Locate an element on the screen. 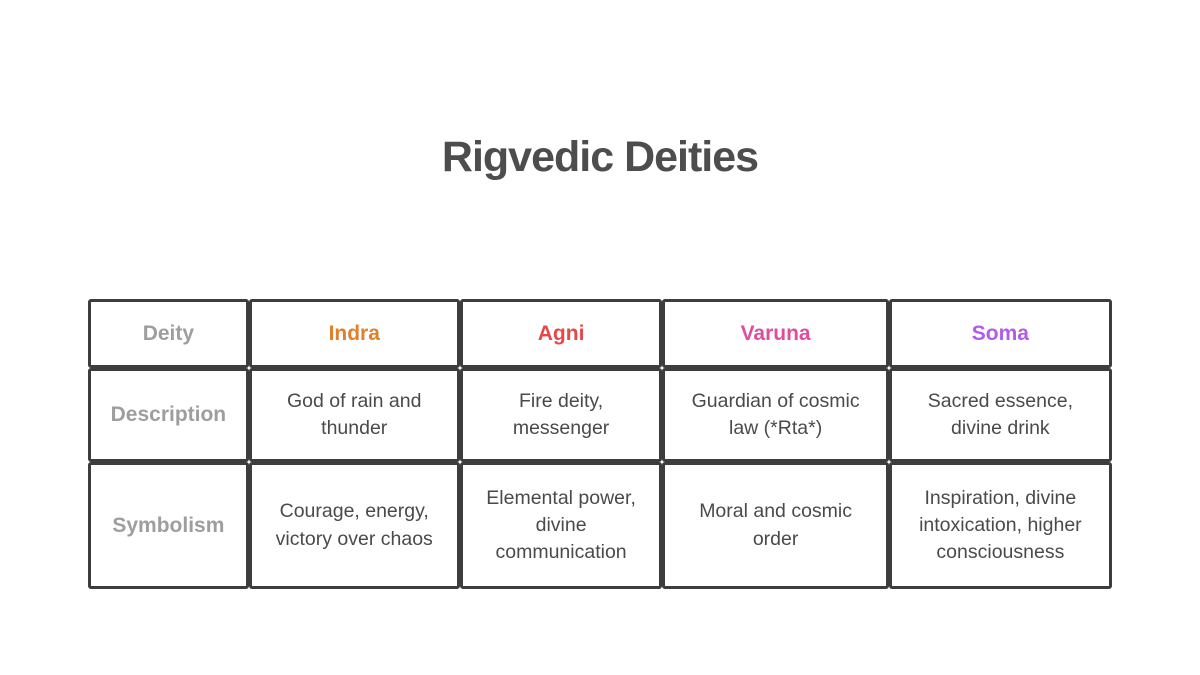 The width and height of the screenshot is (1200, 675). corner-header-deity: Deity is located at coordinates (168, 333).